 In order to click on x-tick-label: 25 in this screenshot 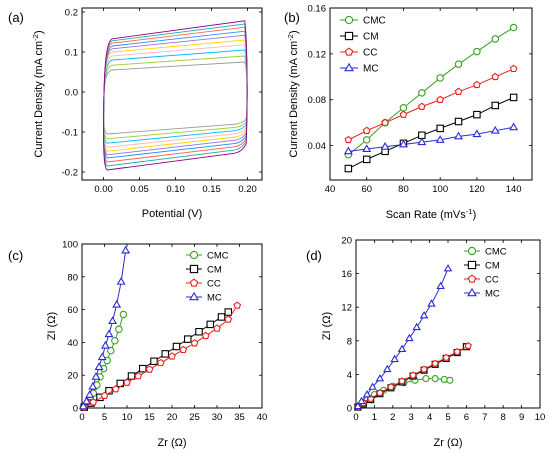, I will do `click(194, 417)`.